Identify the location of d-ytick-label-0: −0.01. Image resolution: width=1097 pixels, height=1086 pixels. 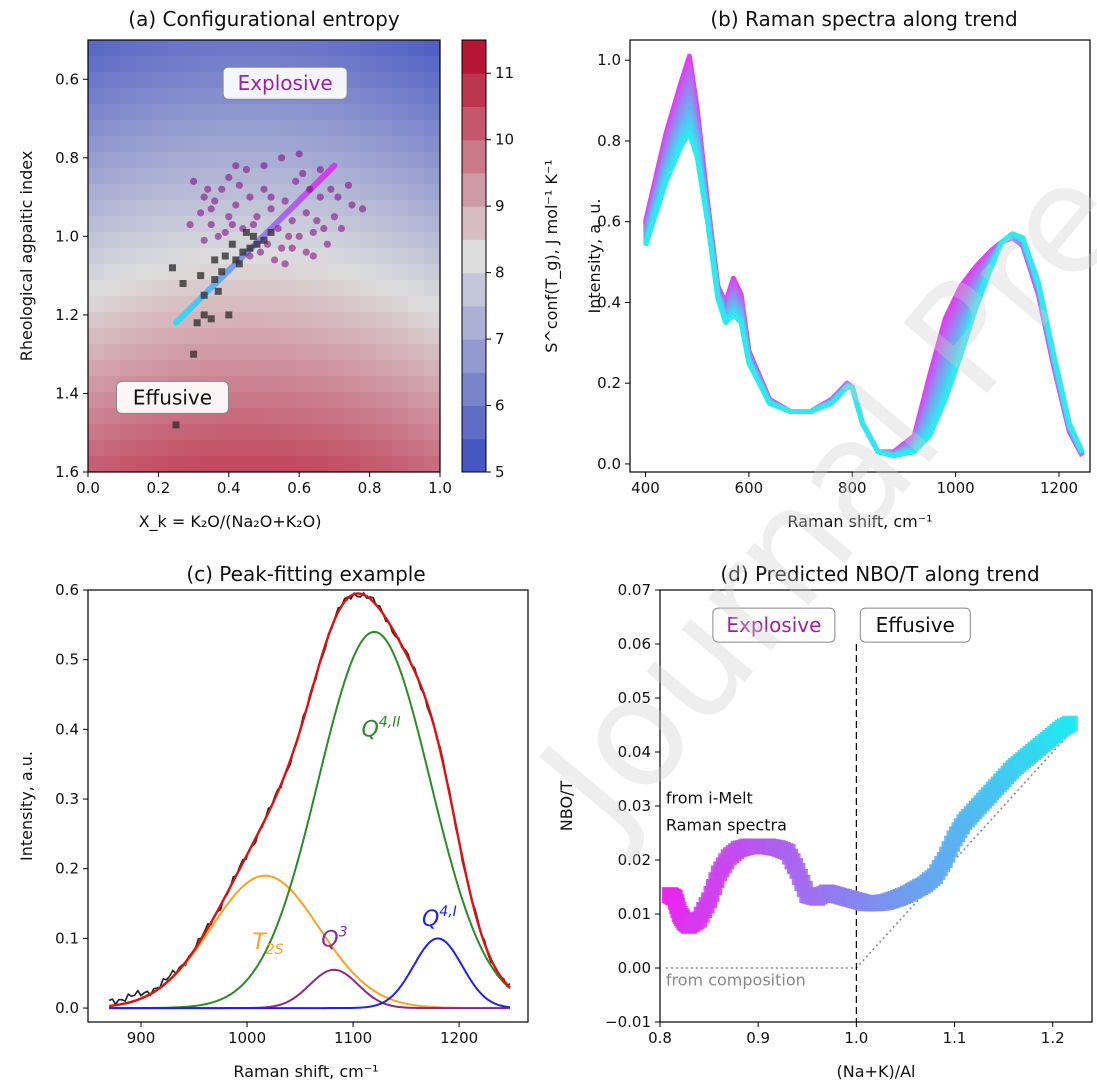
(628, 1022).